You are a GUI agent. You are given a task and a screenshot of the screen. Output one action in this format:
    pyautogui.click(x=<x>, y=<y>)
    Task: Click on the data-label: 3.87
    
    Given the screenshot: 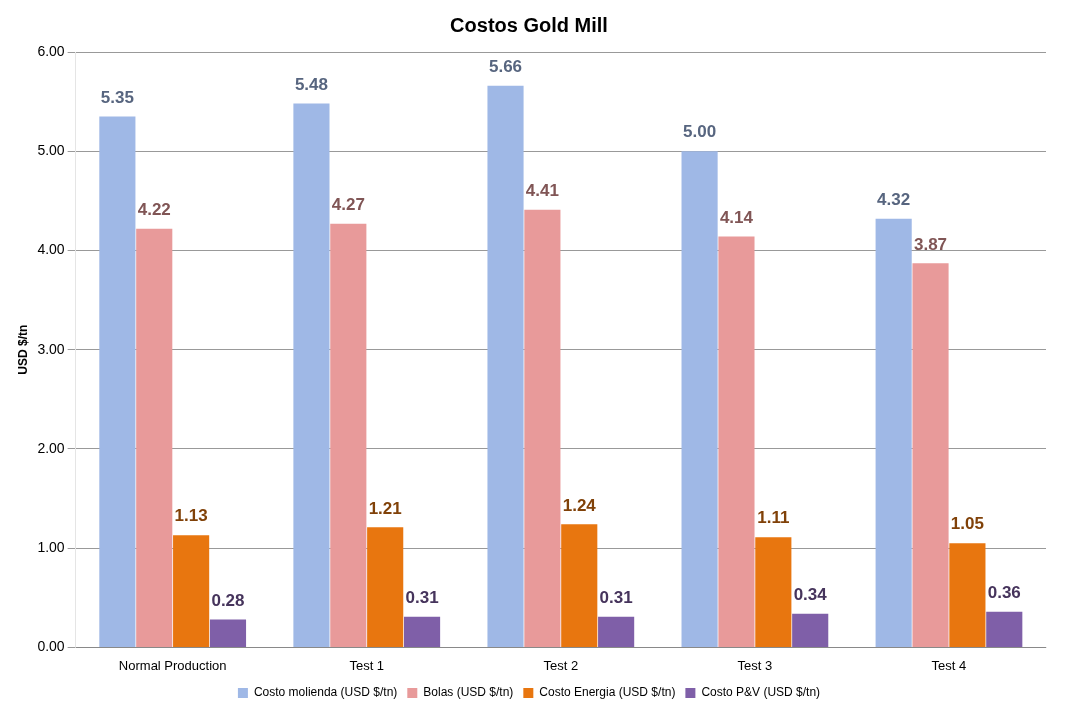 What is the action you would take?
    pyautogui.click(x=930, y=244)
    